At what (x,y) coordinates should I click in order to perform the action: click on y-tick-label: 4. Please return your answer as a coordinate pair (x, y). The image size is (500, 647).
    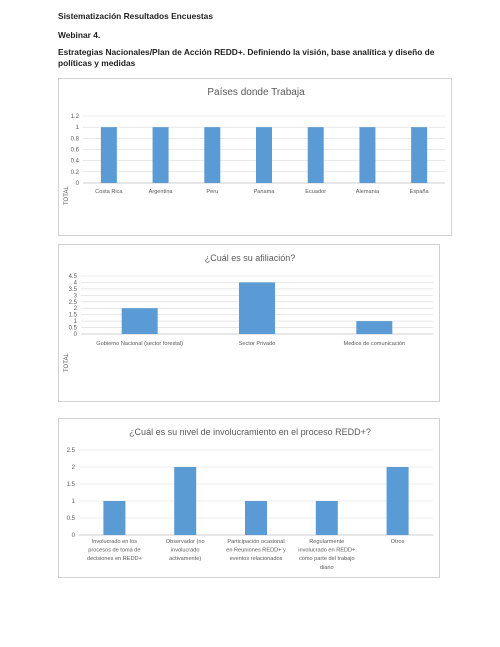
    Looking at the image, I should click on (76, 283).